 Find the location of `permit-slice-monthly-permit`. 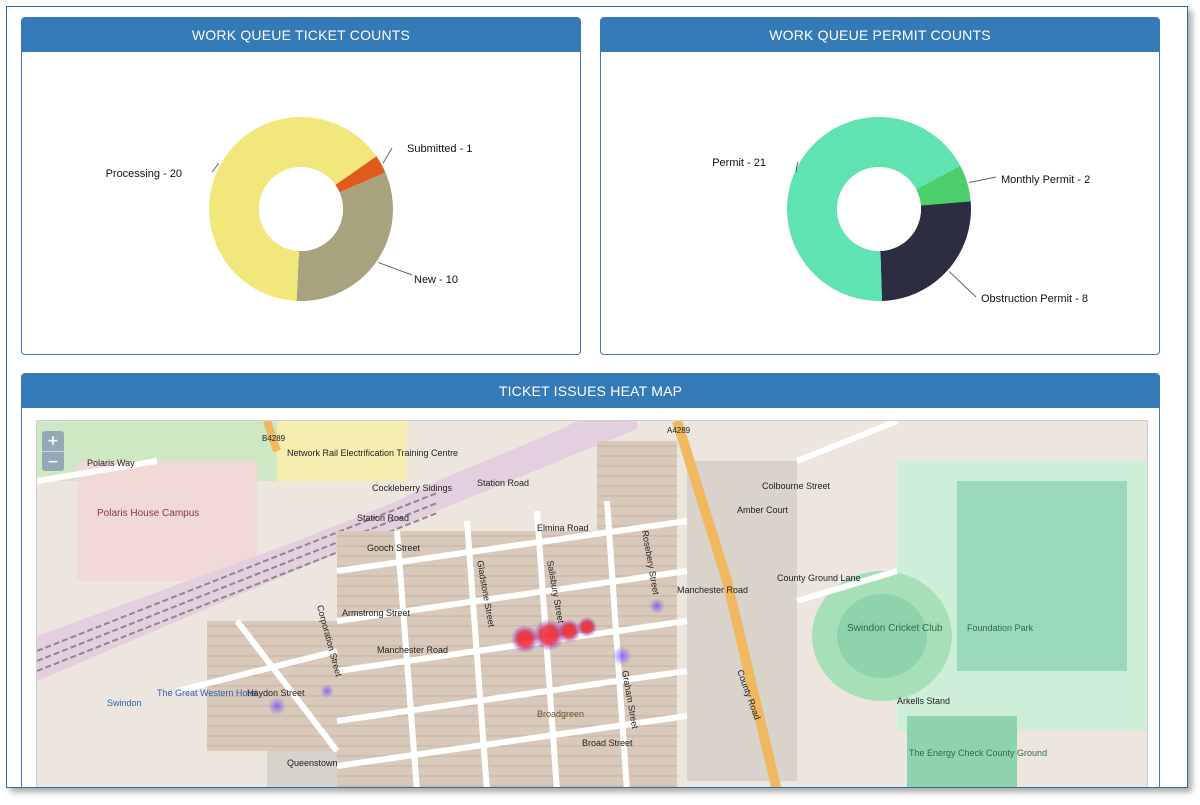

permit-slice-monthly-permit is located at coordinates (943, 185).